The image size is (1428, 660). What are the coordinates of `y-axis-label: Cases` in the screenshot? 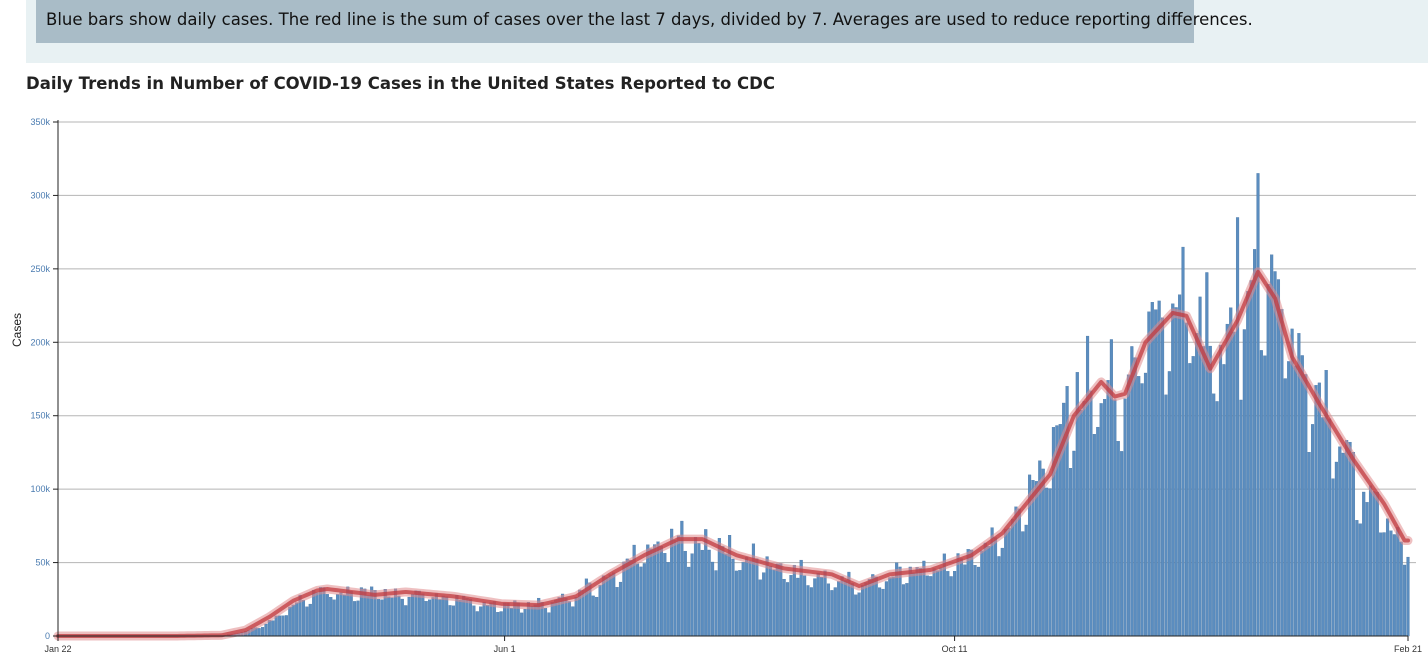 It's located at (17, 330).